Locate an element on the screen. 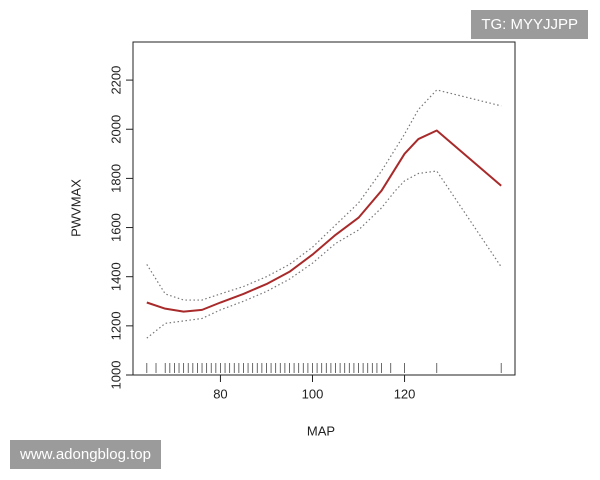 Image resolution: width=600 pixels, height=480 pixels. y-tick-label: 1600 is located at coordinates (115, 227).